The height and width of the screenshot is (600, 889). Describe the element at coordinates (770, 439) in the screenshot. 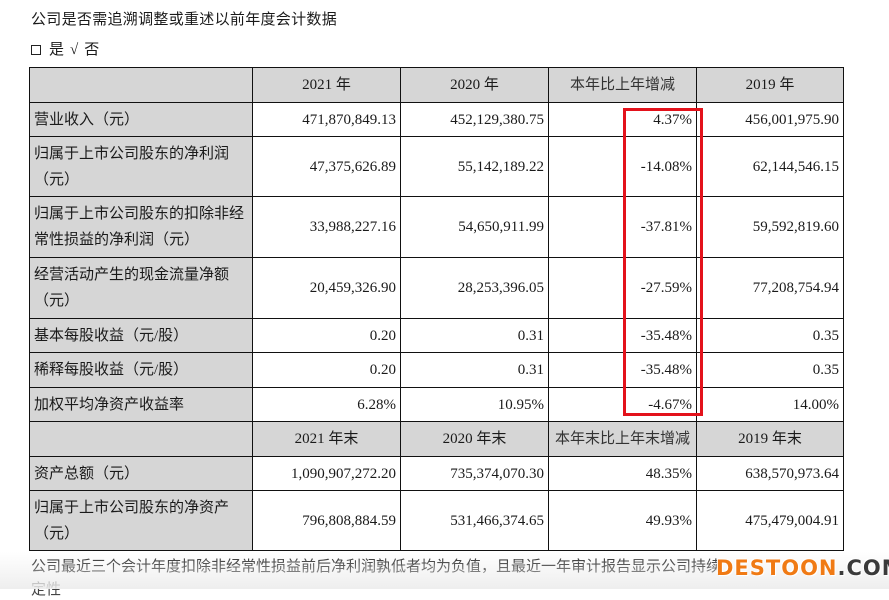

I see `header-cell-2019-end: 2019 年末` at that location.